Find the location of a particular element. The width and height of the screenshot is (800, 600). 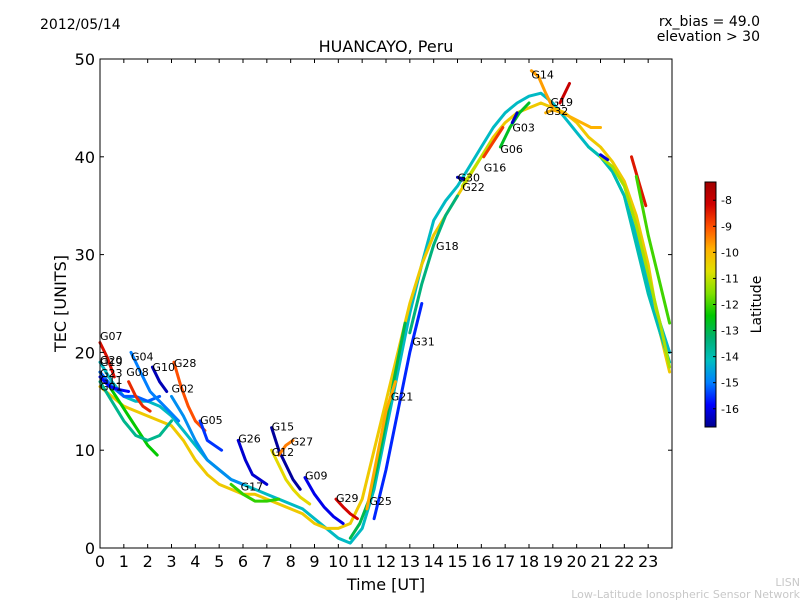

series-line-G25 is located at coordinates (377, 430).